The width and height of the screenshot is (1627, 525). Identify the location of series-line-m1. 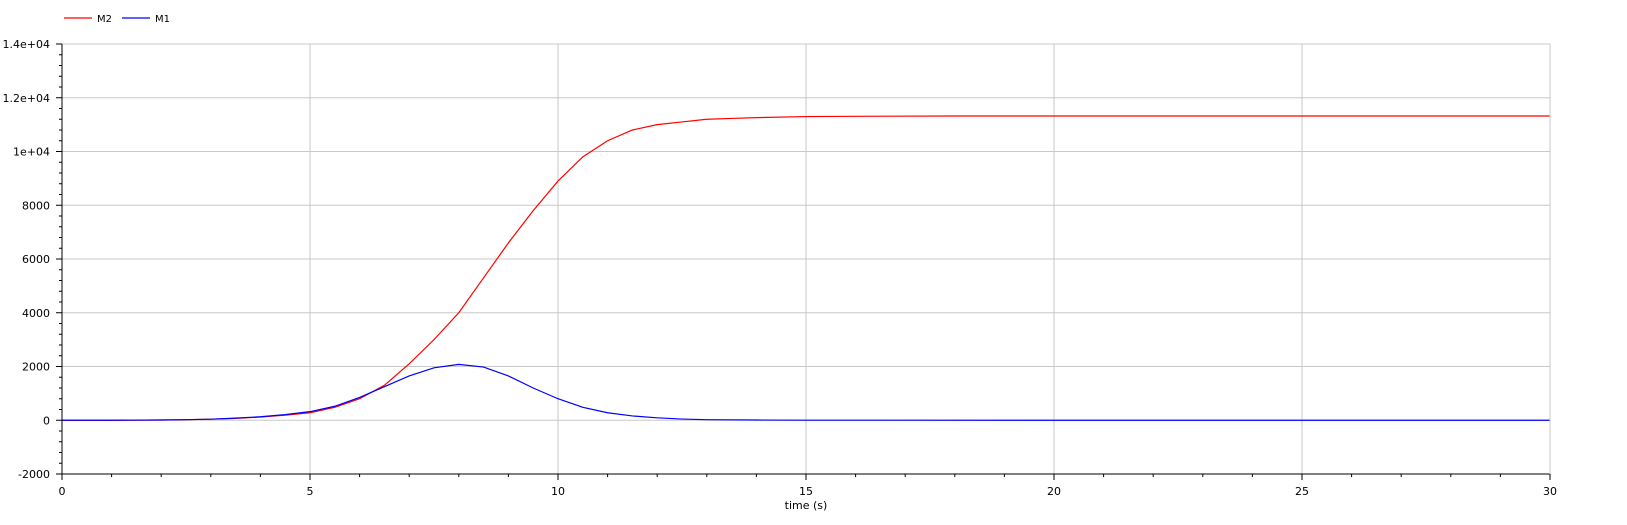
(806, 392).